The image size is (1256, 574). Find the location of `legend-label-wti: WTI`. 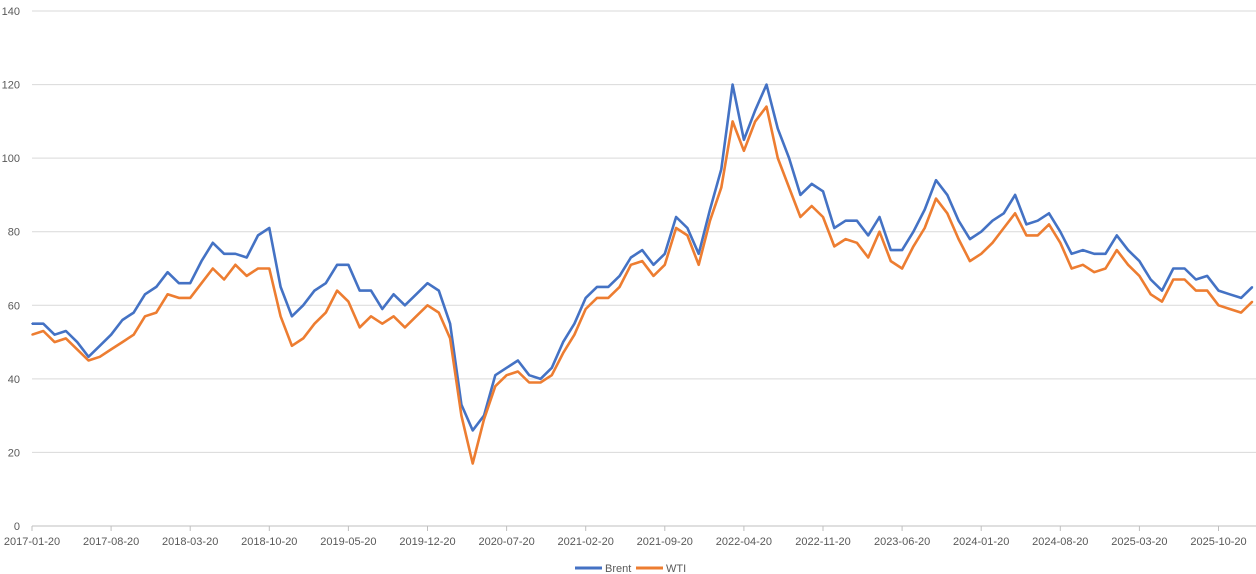

legend-label-wti: WTI is located at coordinates (676, 568).